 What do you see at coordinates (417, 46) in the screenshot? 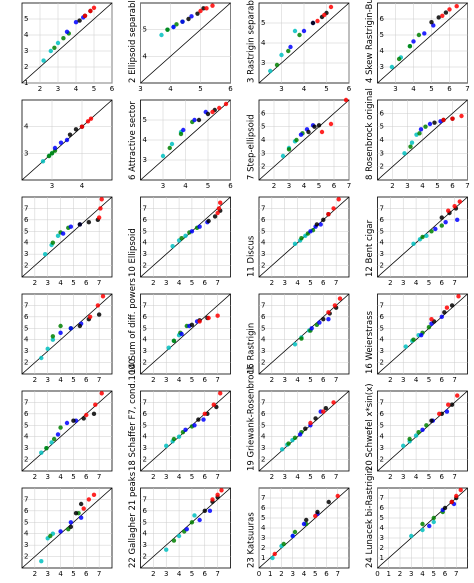
I see `subplot: 3 4 5 6 7 3 4 5 6 4 Skew Rastrigin-Bueche` at bounding box center [417, 46].